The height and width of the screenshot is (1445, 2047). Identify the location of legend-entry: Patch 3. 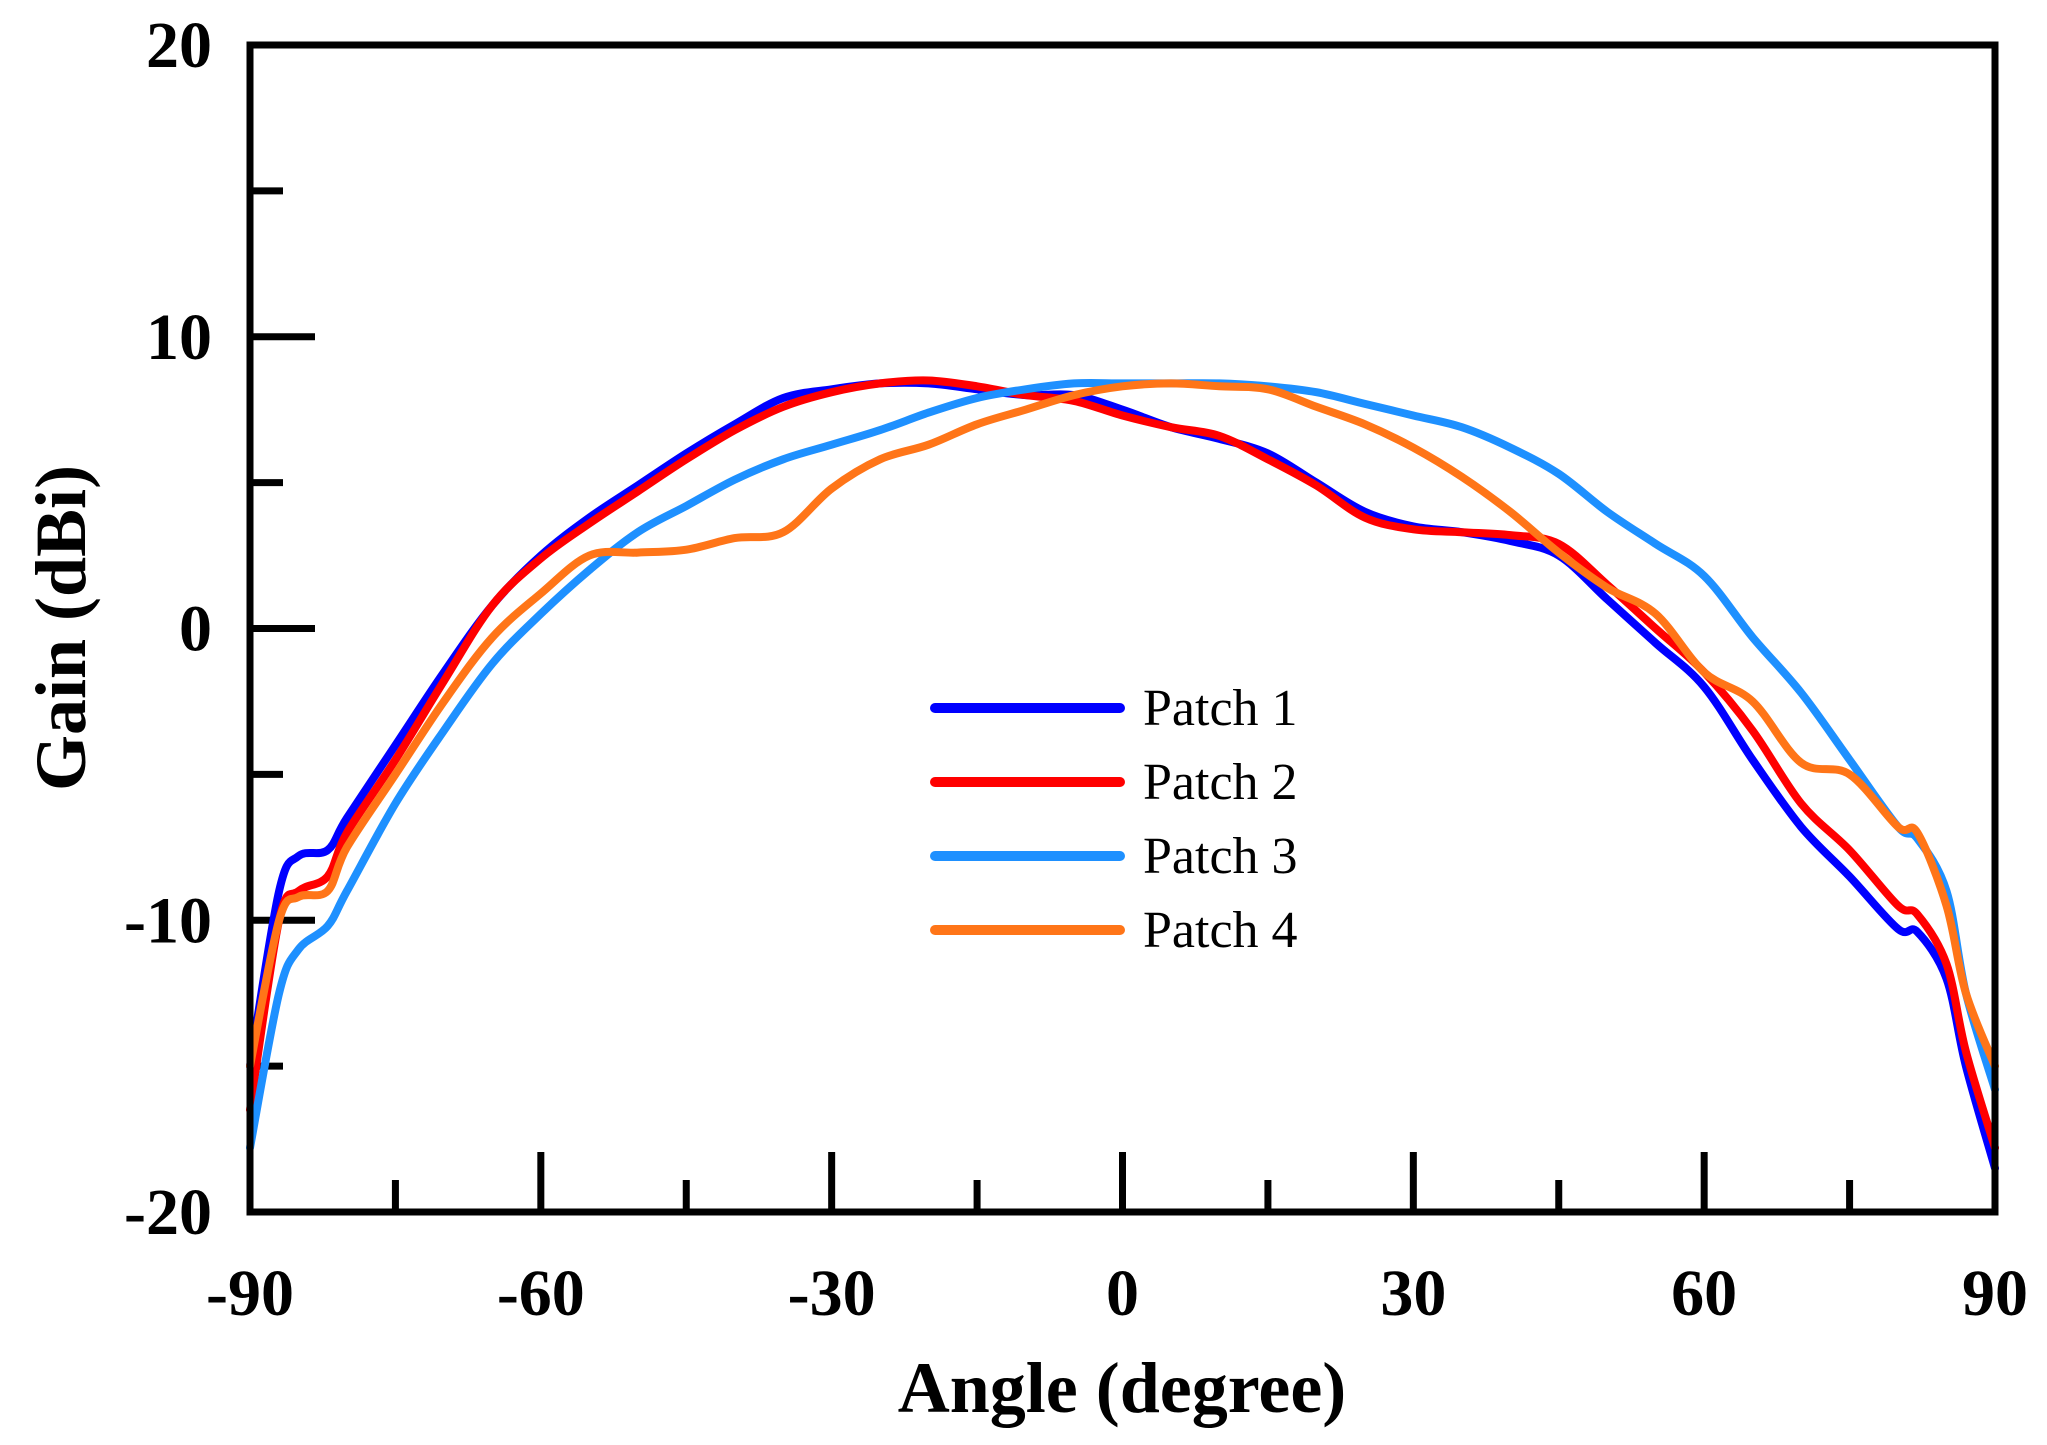
(1114, 856).